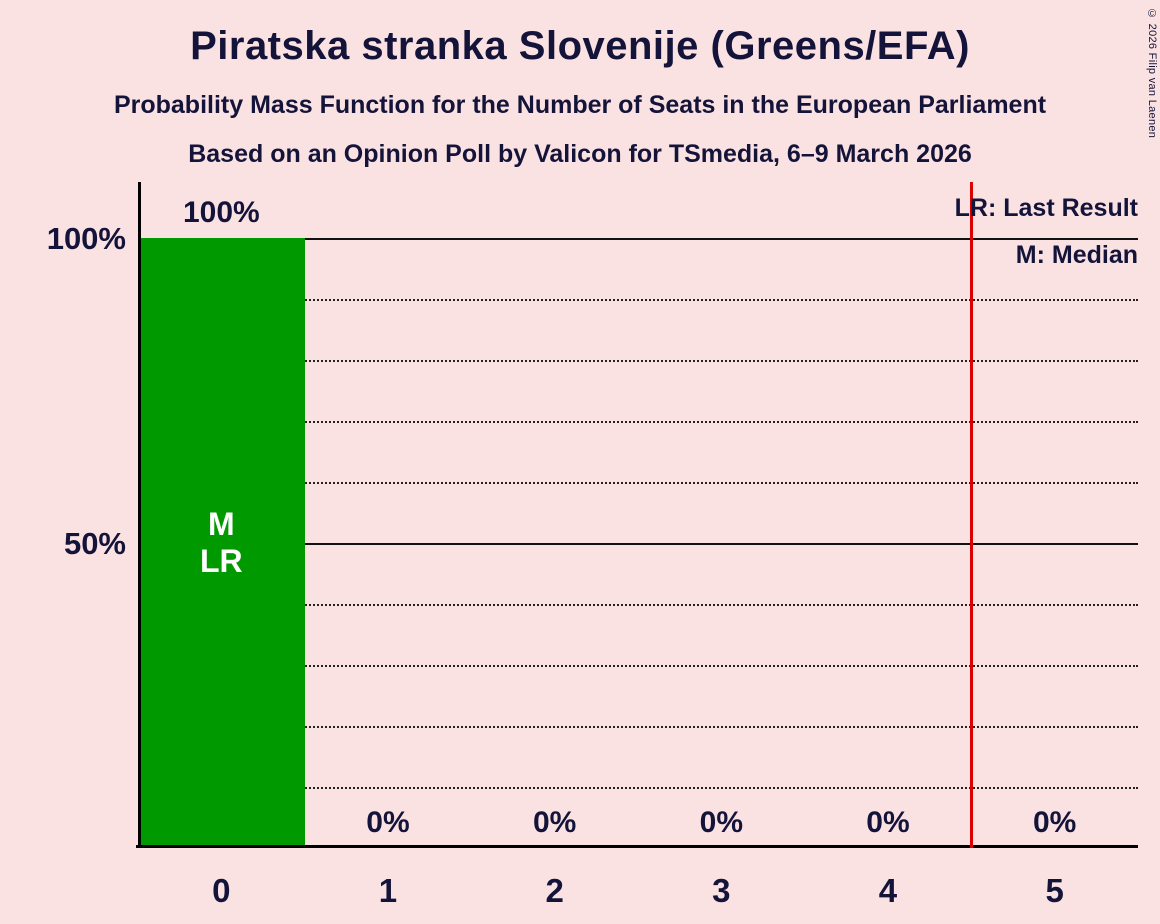  What do you see at coordinates (1046, 208) in the screenshot?
I see `legend-last-result: LR: Last Result` at bounding box center [1046, 208].